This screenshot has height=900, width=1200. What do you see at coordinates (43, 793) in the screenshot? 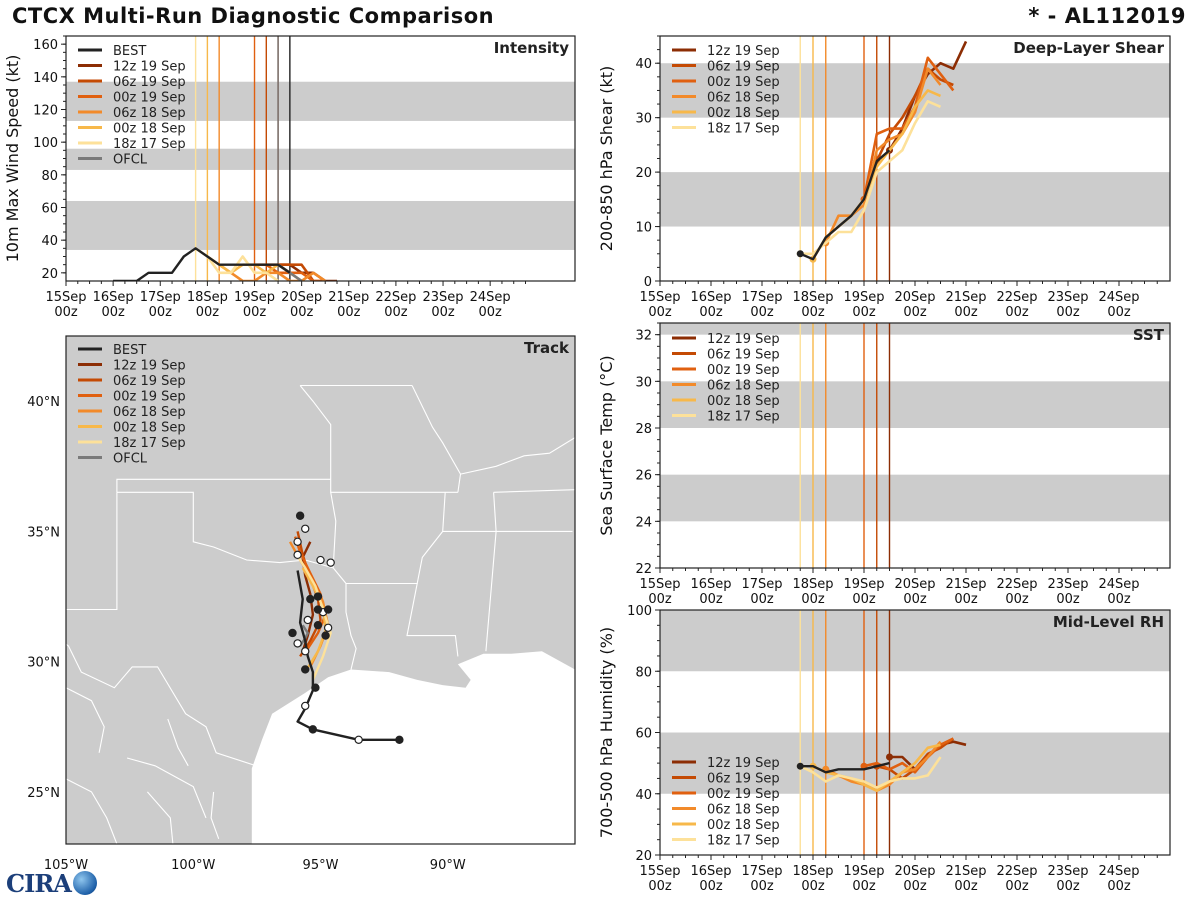
I see `track-ytick-label: 25°N` at bounding box center [43, 793].